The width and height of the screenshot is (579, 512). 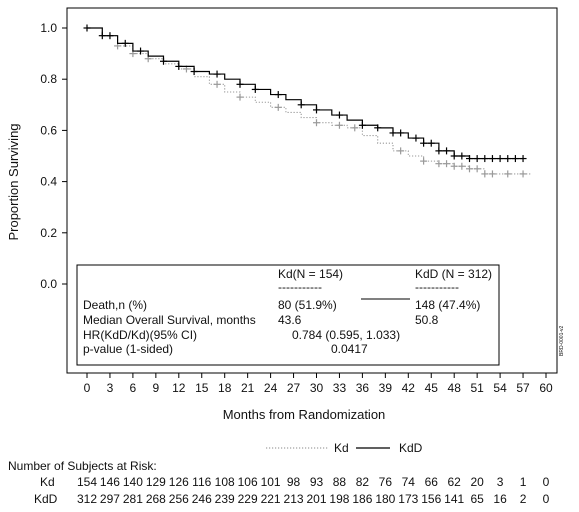 I want to click on risk-value: 198, so click(x=339, y=499).